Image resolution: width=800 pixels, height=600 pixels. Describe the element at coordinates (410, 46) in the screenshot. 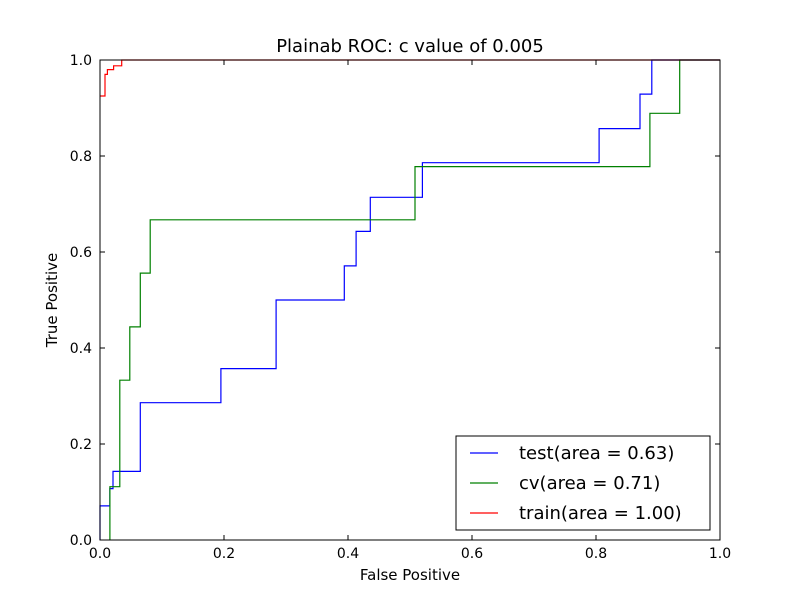

I see `chart-title: Plainab ROC: c value of 0.005` at that location.